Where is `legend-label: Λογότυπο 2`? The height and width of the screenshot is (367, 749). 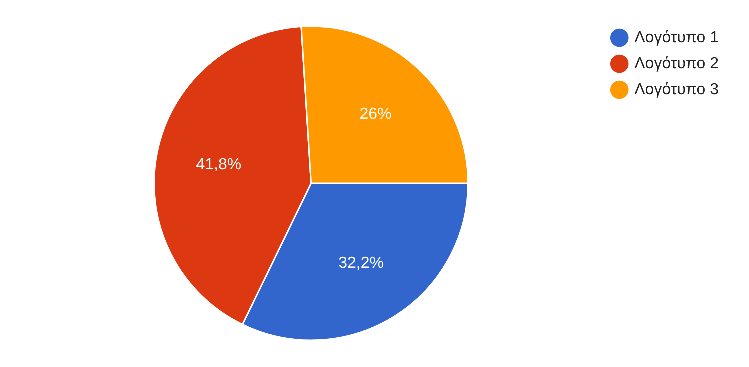 legend-label: Λογότυπο 2 is located at coordinates (677, 63).